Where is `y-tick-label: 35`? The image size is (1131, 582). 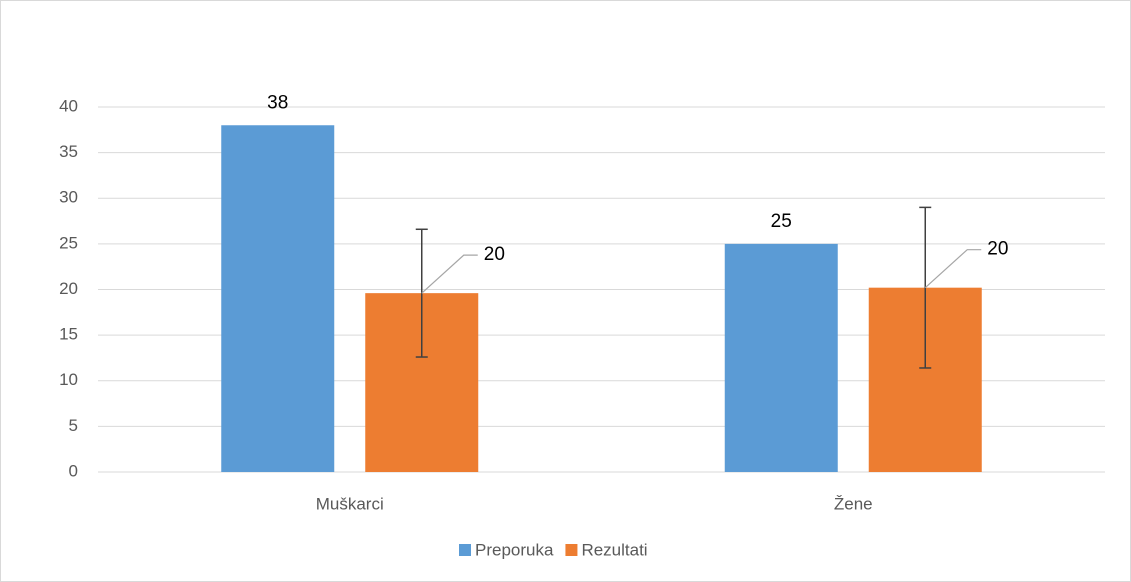
y-tick-label: 35 is located at coordinates (68, 151).